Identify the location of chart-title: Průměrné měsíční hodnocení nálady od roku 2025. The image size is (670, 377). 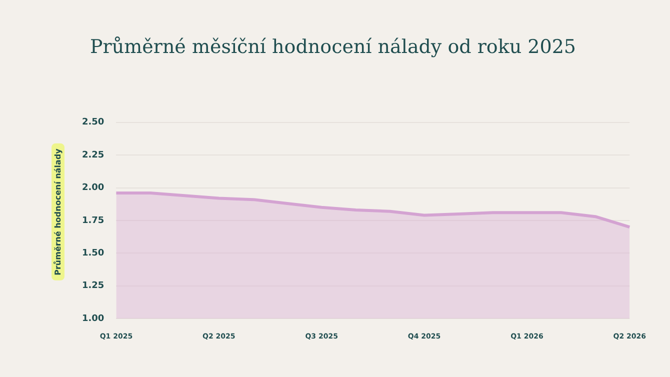
(333, 47).